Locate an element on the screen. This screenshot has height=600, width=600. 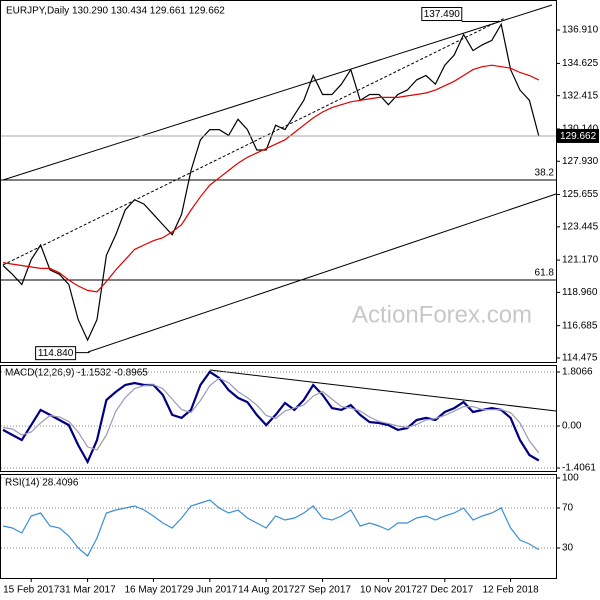
last-value-box is located at coordinates (578, 135).